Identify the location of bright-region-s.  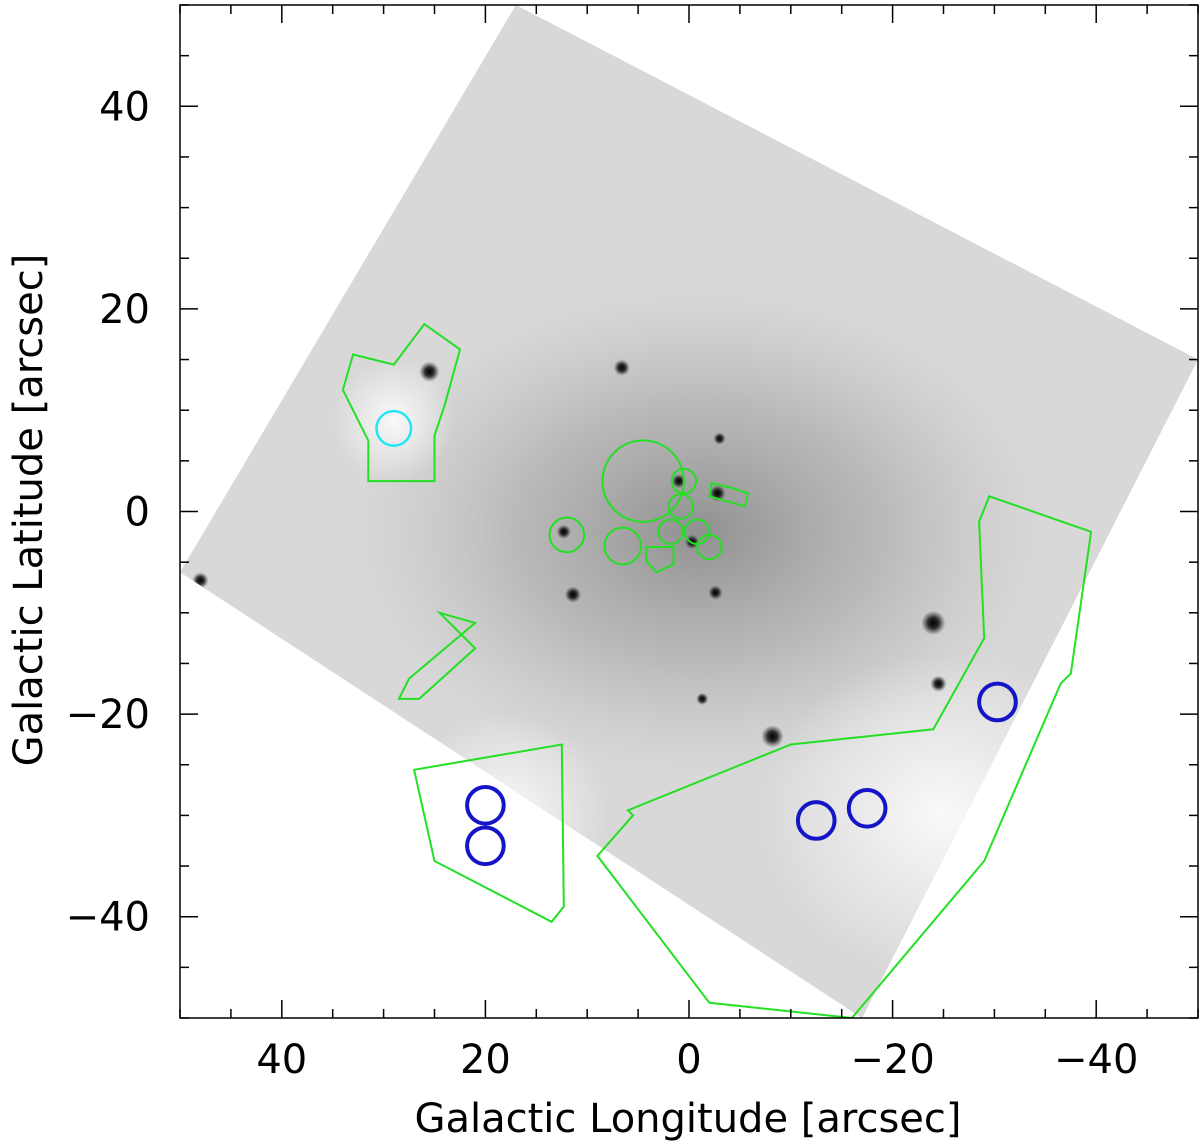
(505, 815).